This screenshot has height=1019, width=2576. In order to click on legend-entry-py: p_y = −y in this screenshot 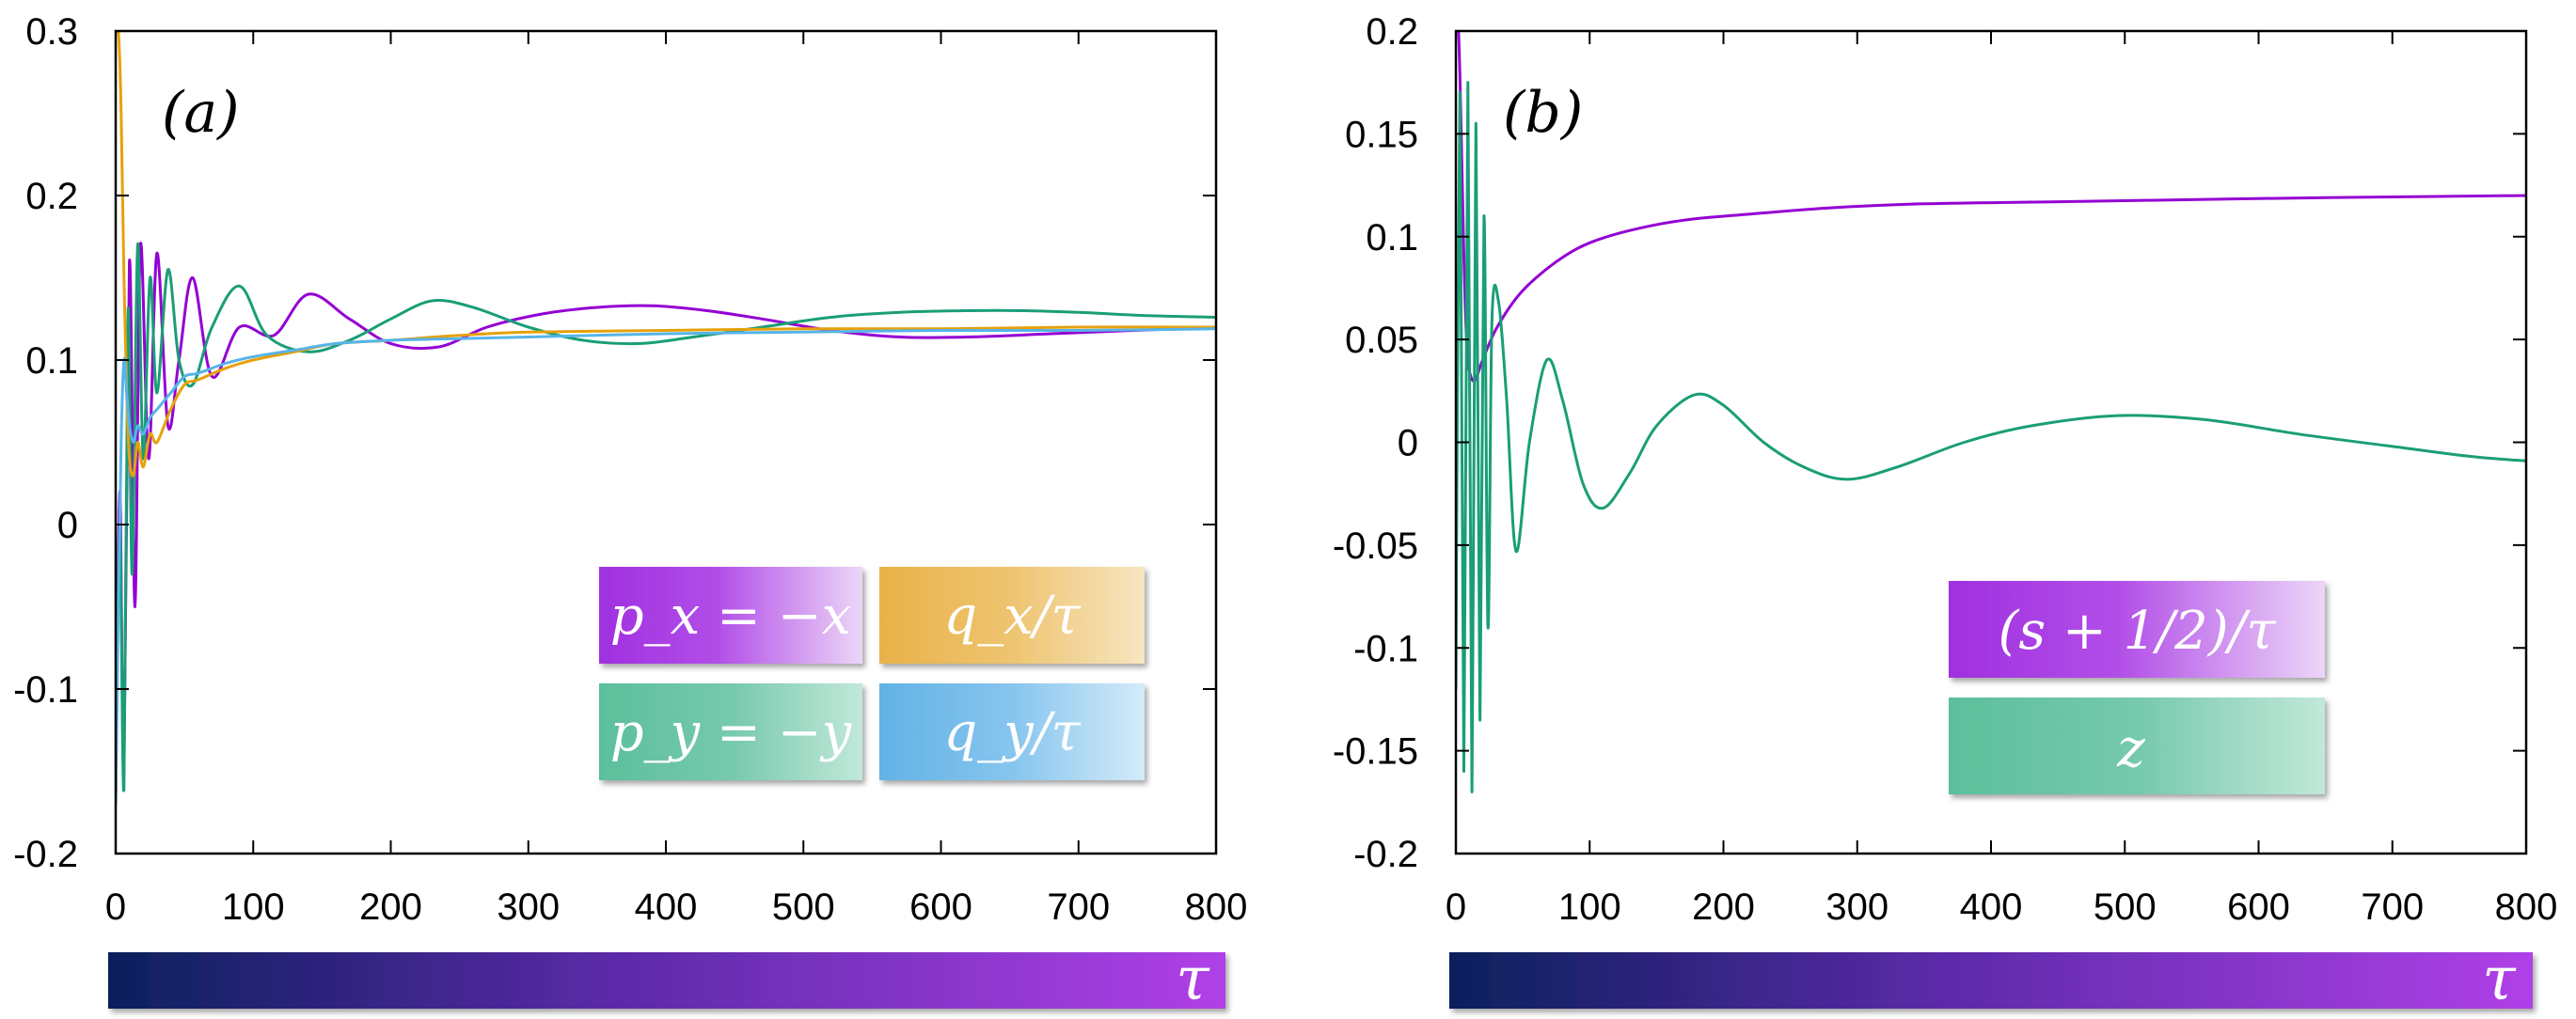, I will do `click(730, 731)`.